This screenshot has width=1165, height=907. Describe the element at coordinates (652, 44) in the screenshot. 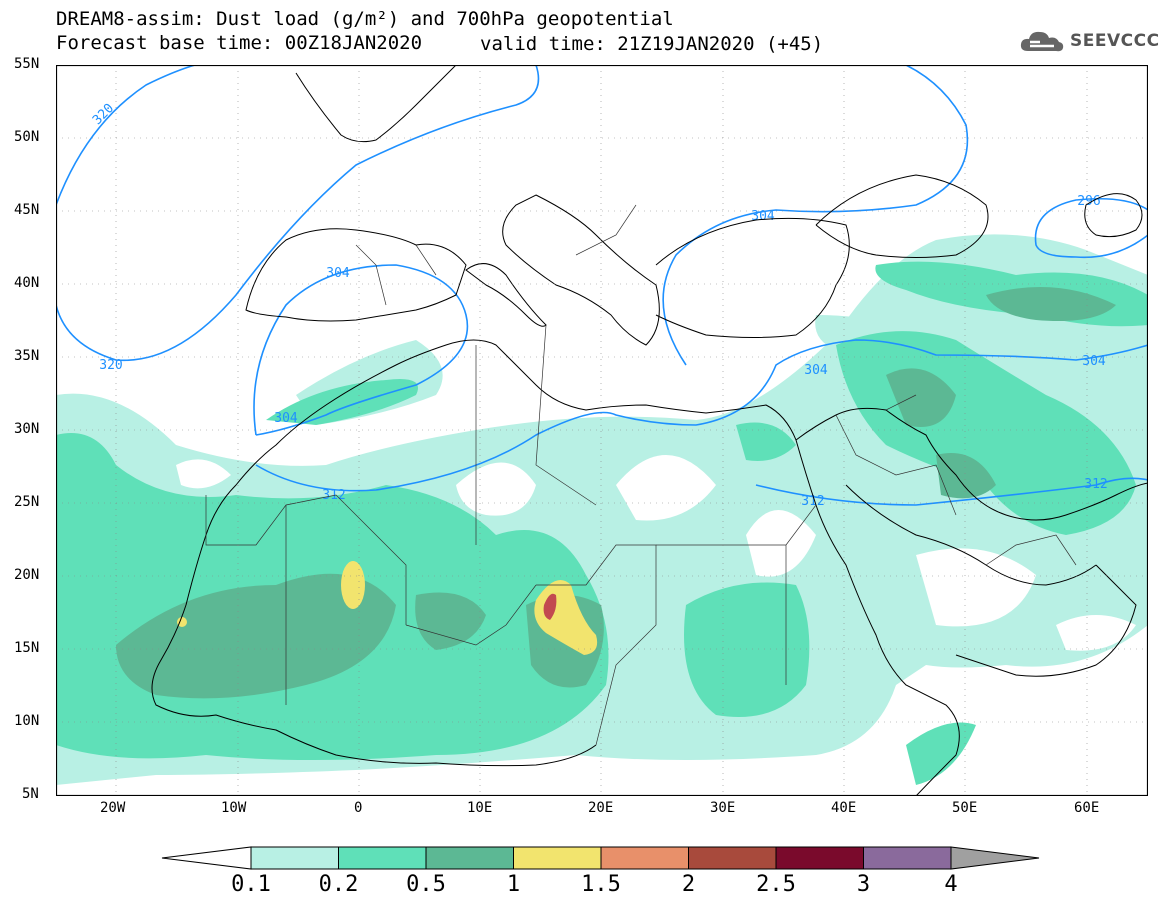

I see `valid-time: valid time: 21Z19JAN2020 (+45)` at that location.